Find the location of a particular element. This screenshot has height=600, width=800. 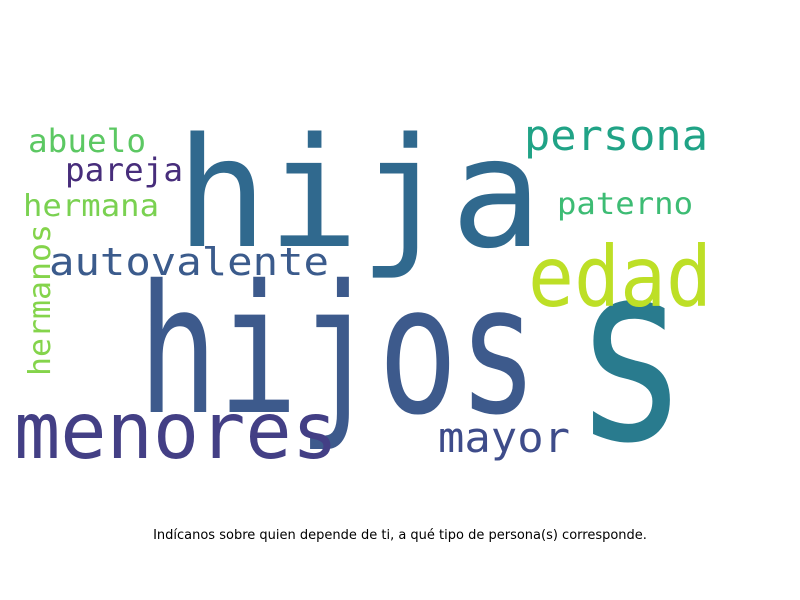

word-s: s is located at coordinates (631, 354).